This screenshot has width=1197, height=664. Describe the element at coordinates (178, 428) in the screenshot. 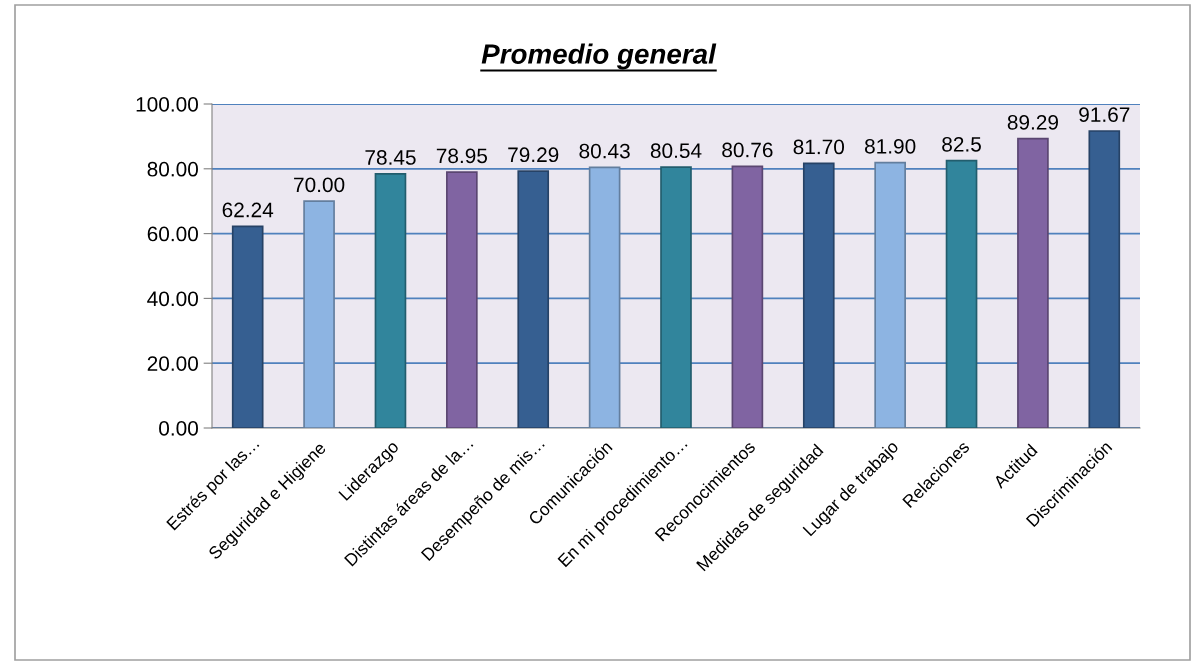

I see `y-tick-label: 0.00` at that location.